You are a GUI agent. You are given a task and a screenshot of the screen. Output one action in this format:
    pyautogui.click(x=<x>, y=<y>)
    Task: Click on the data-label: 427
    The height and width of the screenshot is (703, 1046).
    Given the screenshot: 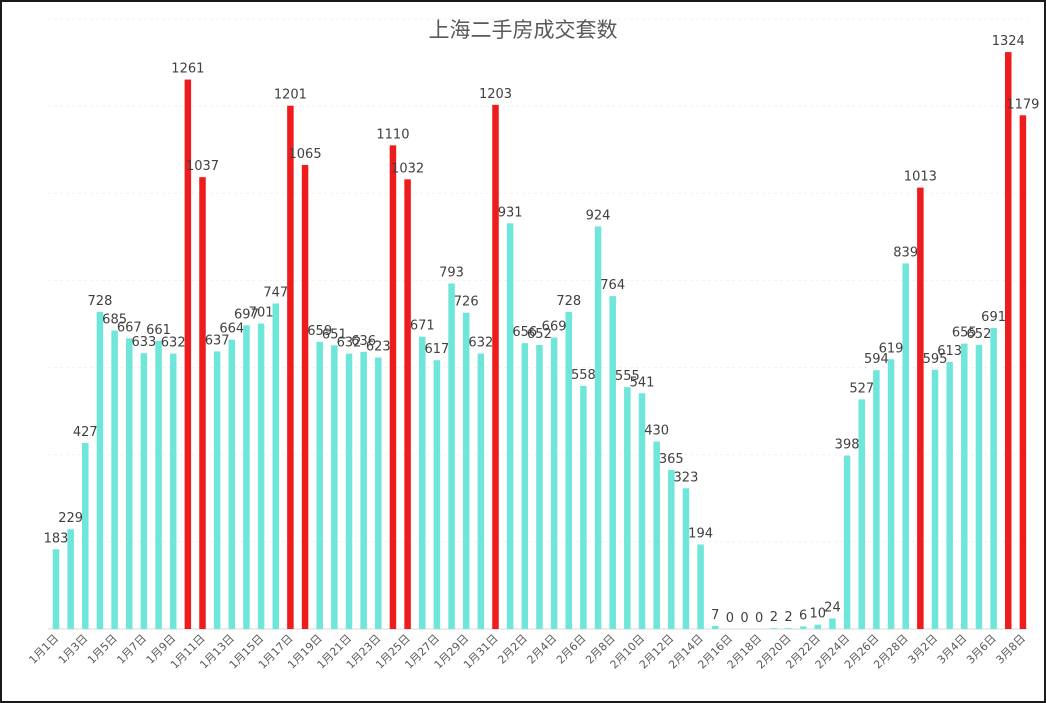 What is the action you would take?
    pyautogui.click(x=85, y=432)
    